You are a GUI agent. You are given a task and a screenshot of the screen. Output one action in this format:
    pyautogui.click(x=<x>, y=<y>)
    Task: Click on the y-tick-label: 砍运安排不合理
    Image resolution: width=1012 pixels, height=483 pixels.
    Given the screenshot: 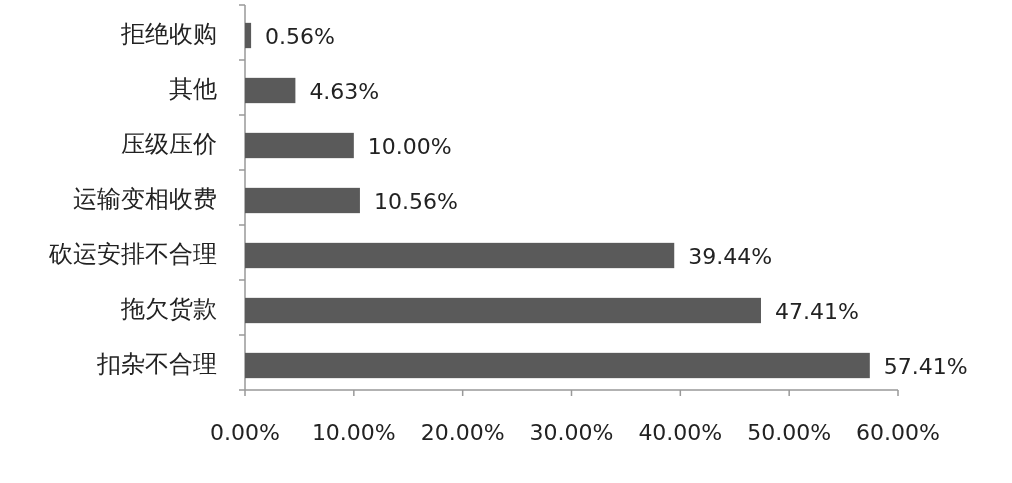 What is the action you would take?
    pyautogui.click(x=132, y=253)
    